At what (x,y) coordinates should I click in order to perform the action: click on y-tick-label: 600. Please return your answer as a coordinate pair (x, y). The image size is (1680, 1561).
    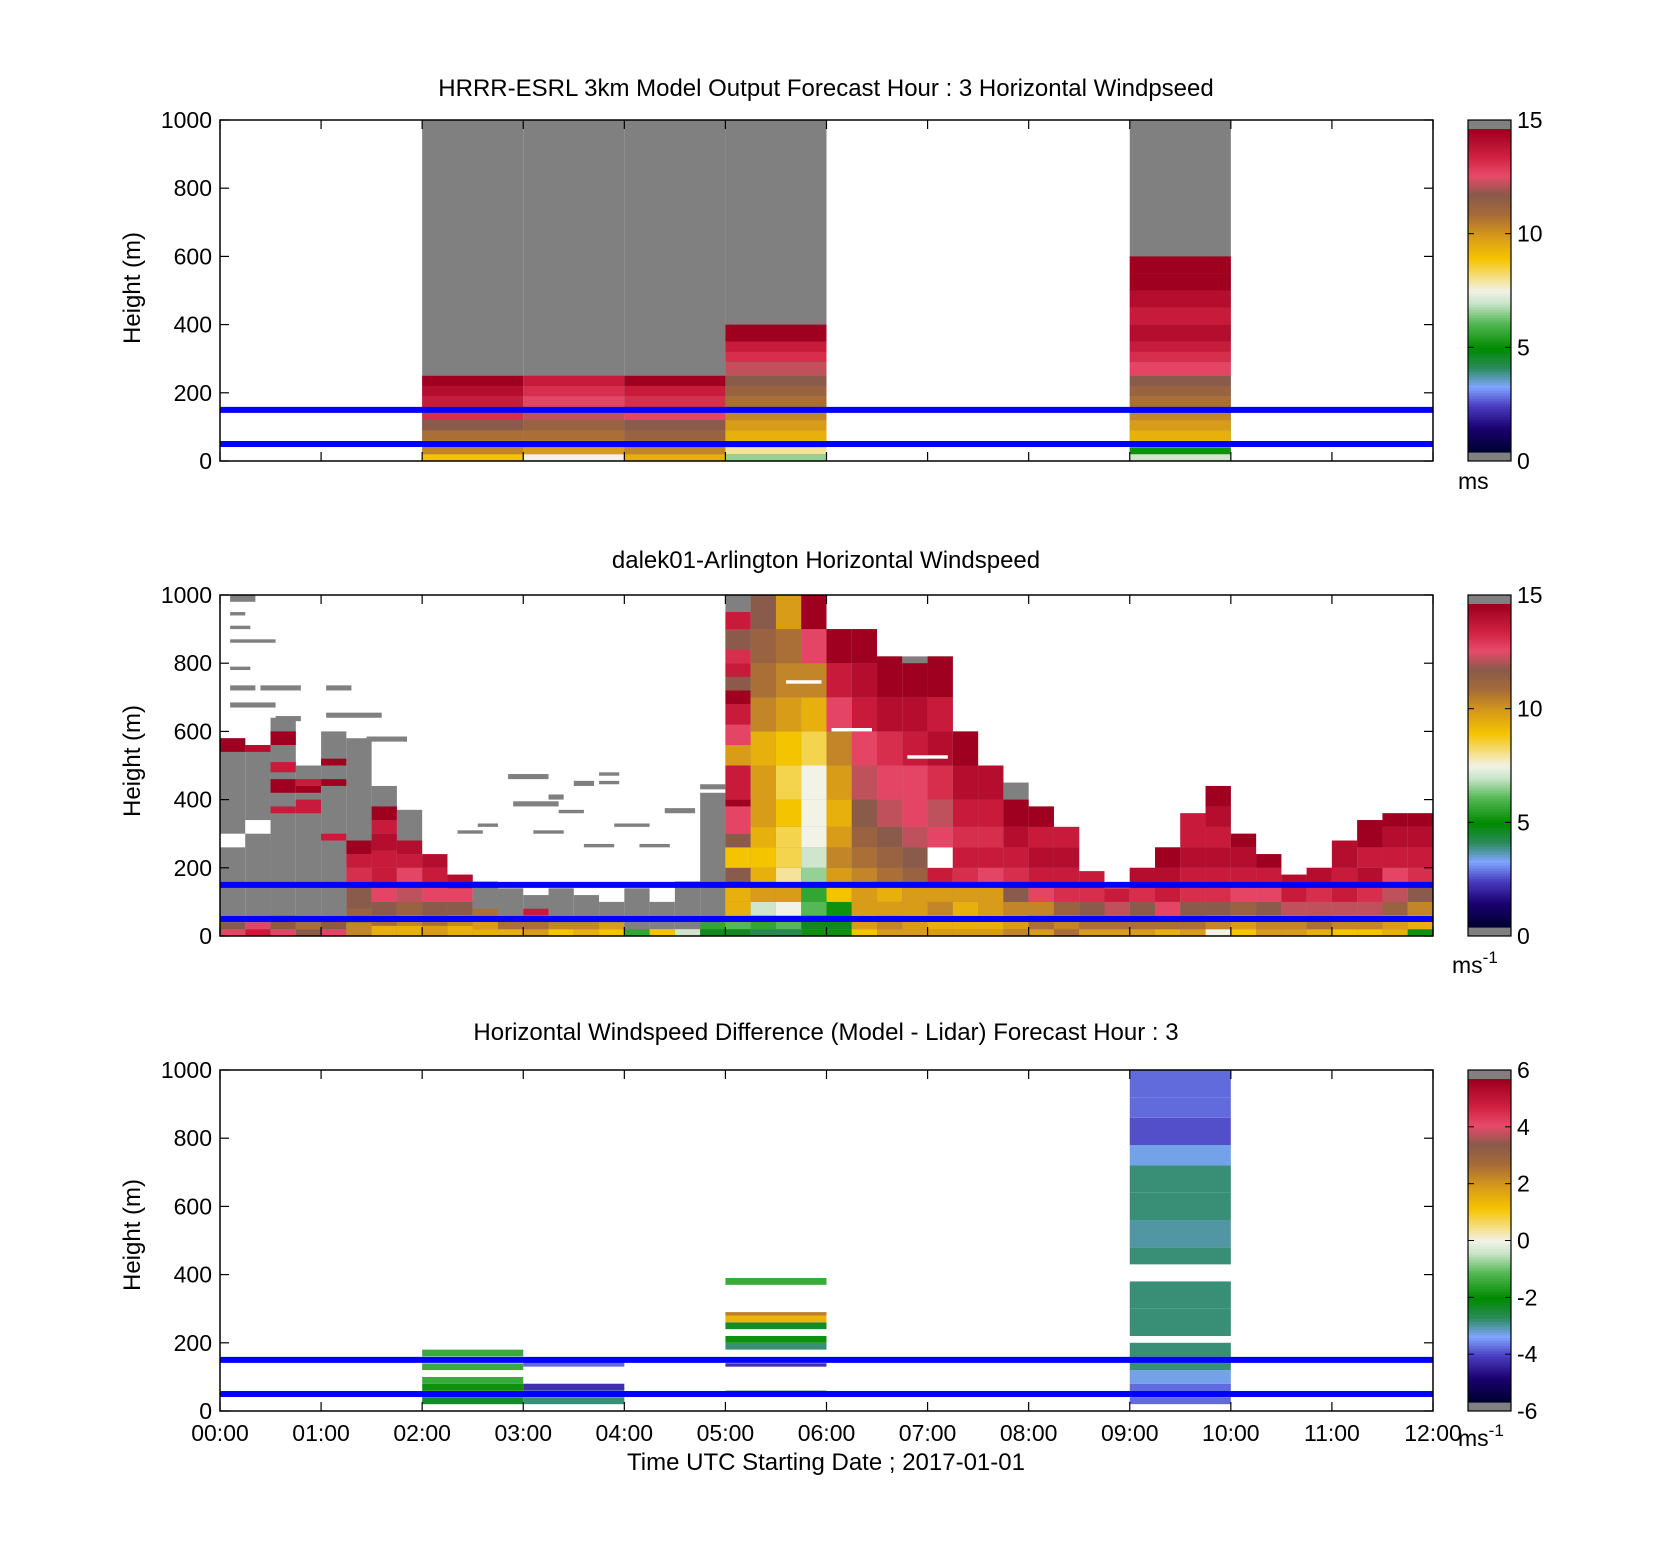
    Looking at the image, I should click on (193, 256).